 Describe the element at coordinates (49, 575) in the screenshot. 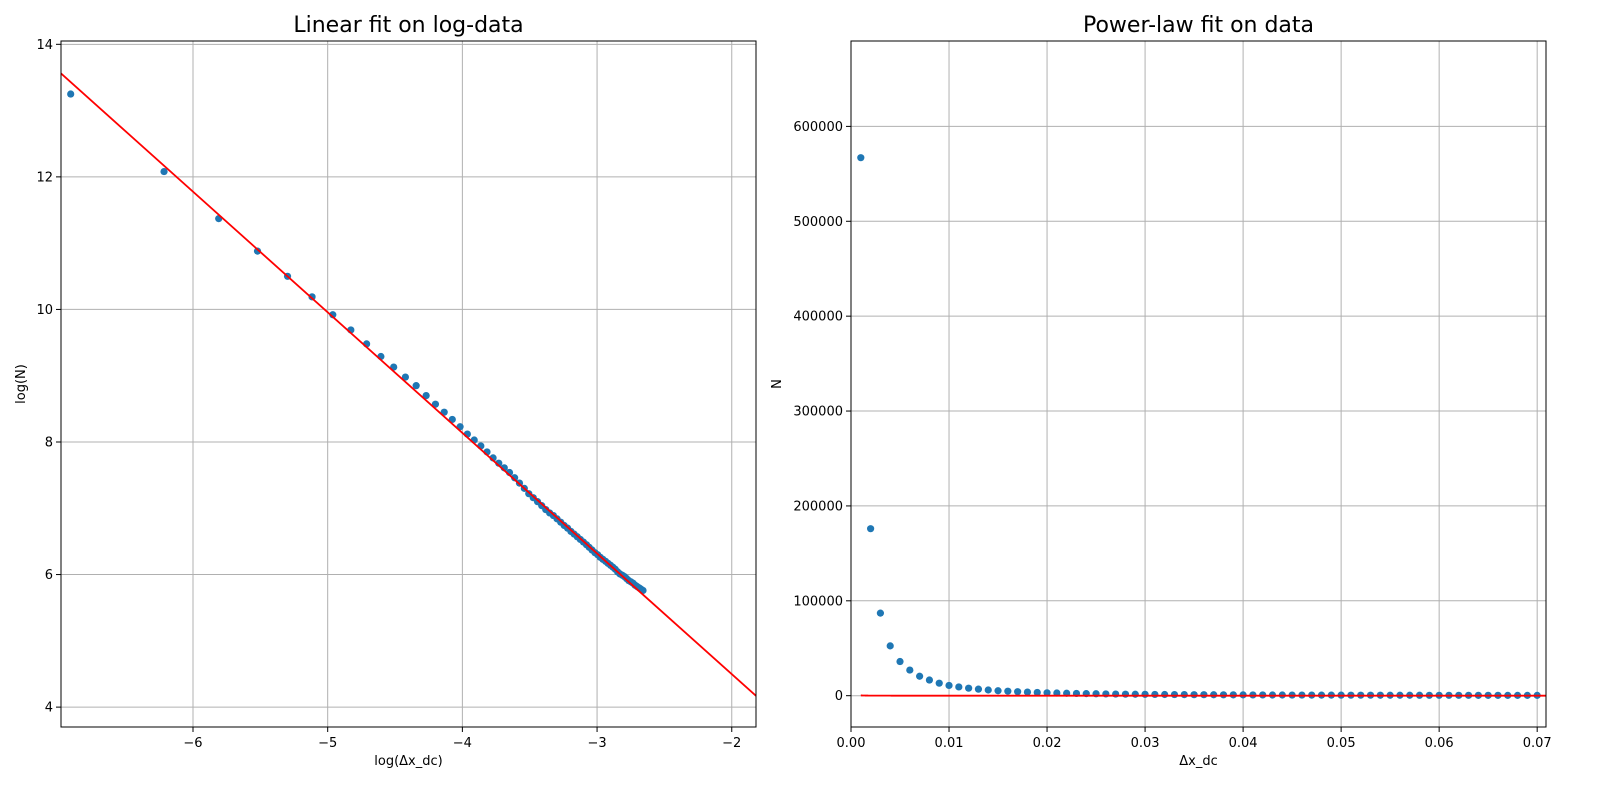

I see `left-y-tick-label: 6` at that location.